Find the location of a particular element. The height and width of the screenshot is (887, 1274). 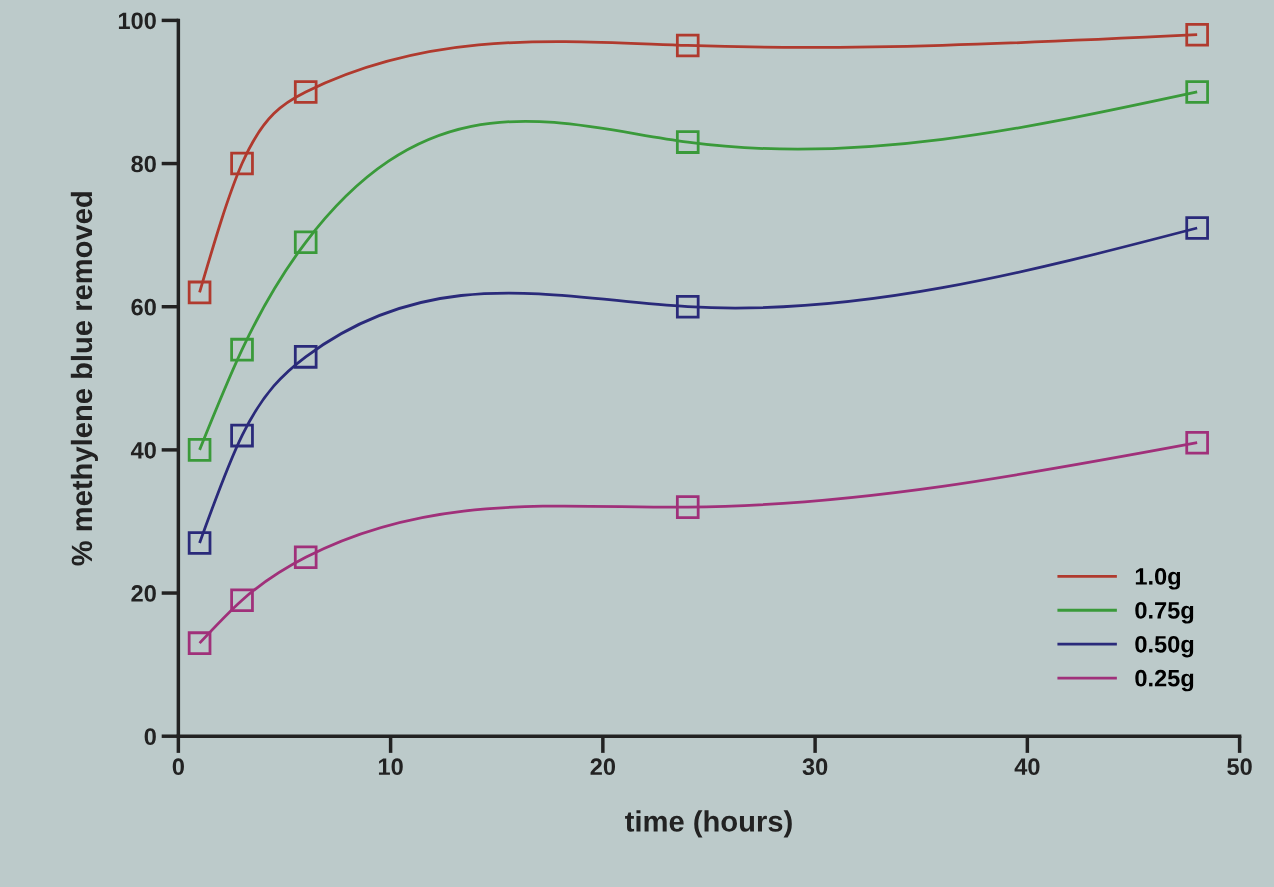

x-tick-label: 0 is located at coordinates (178, 767).